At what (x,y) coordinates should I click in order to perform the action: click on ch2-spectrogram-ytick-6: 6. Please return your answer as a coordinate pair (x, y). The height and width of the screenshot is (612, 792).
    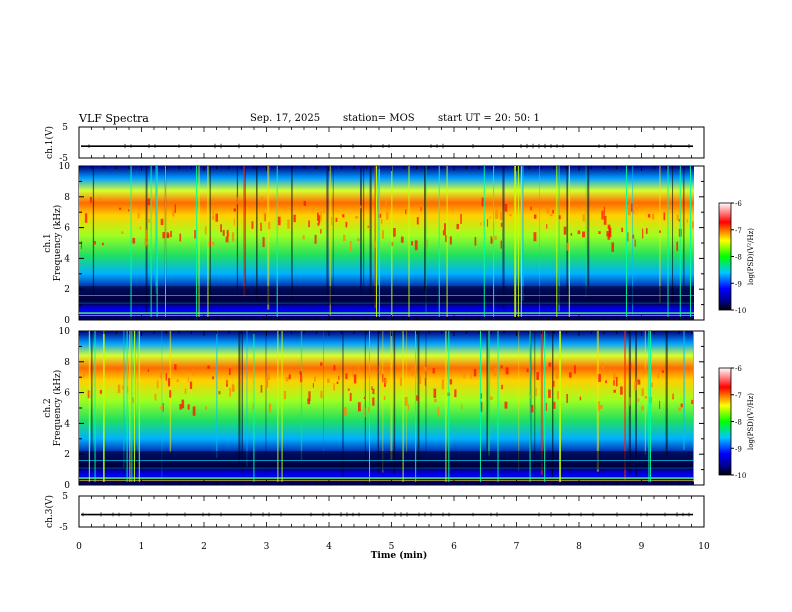
    Looking at the image, I should click on (67, 394).